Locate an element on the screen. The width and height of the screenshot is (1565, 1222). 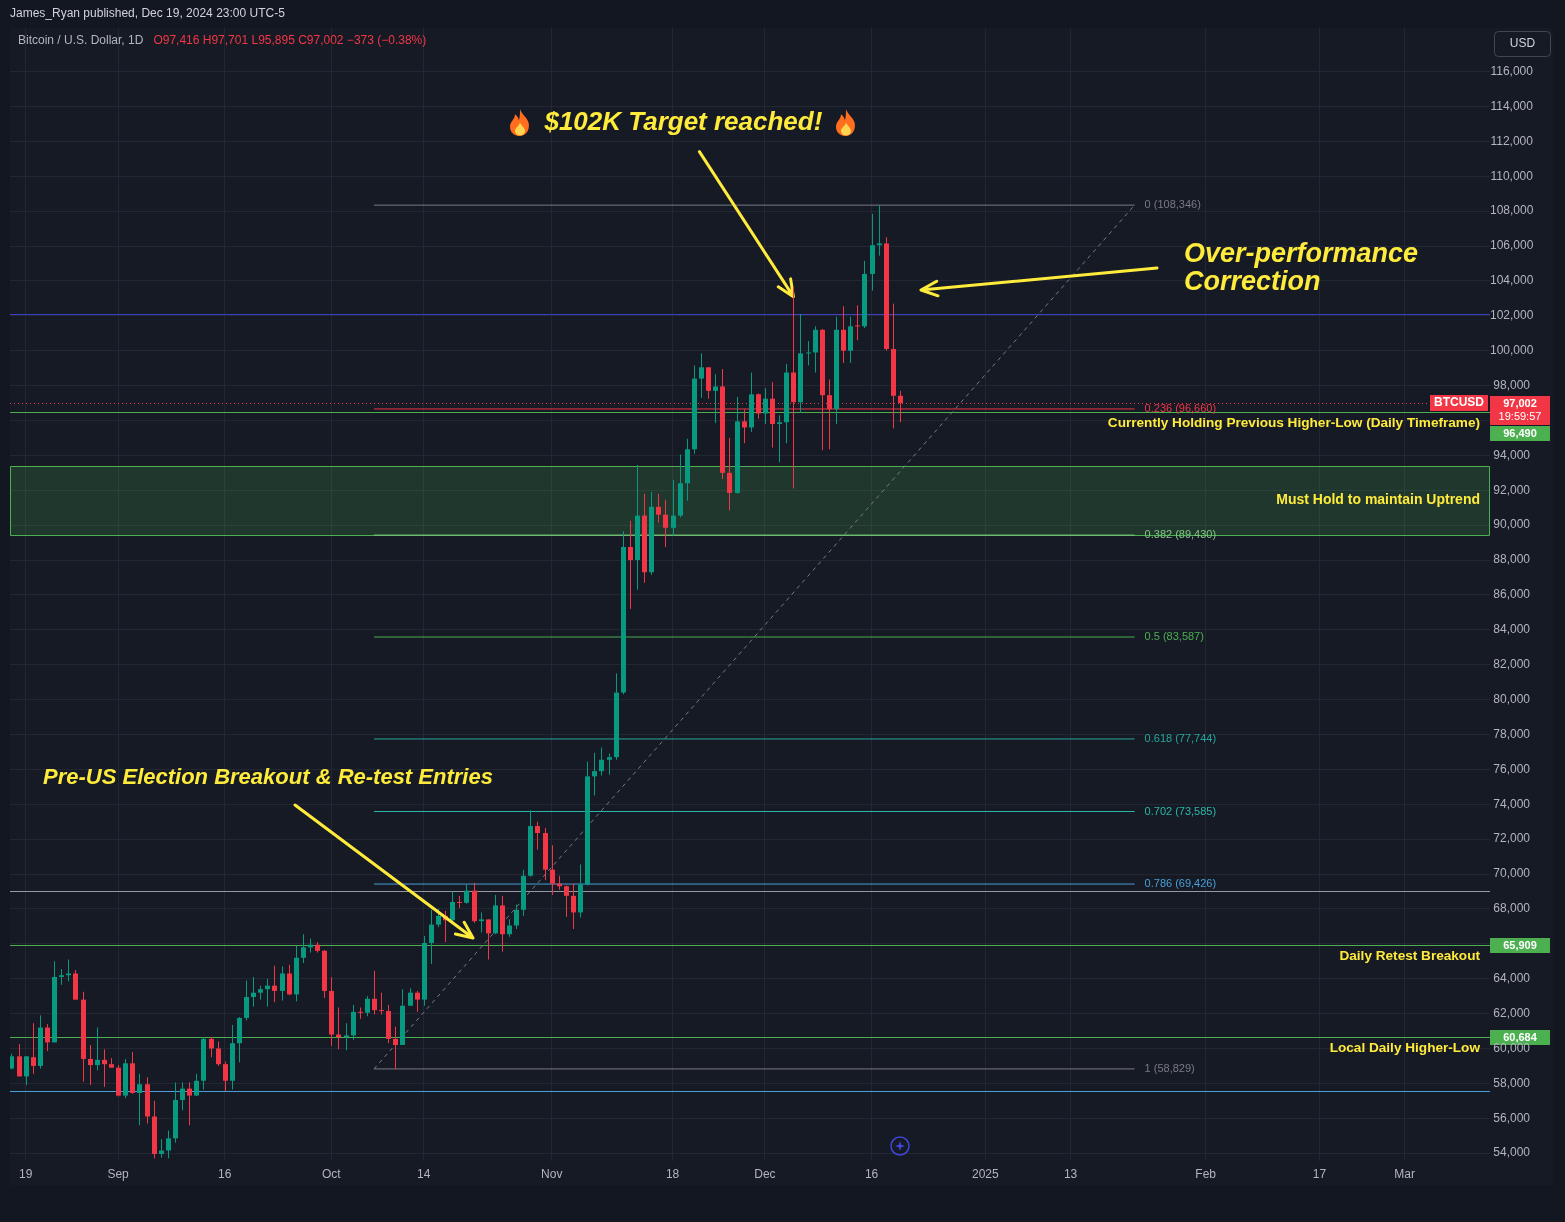
x-tick-label: 16 is located at coordinates (871, 1173).